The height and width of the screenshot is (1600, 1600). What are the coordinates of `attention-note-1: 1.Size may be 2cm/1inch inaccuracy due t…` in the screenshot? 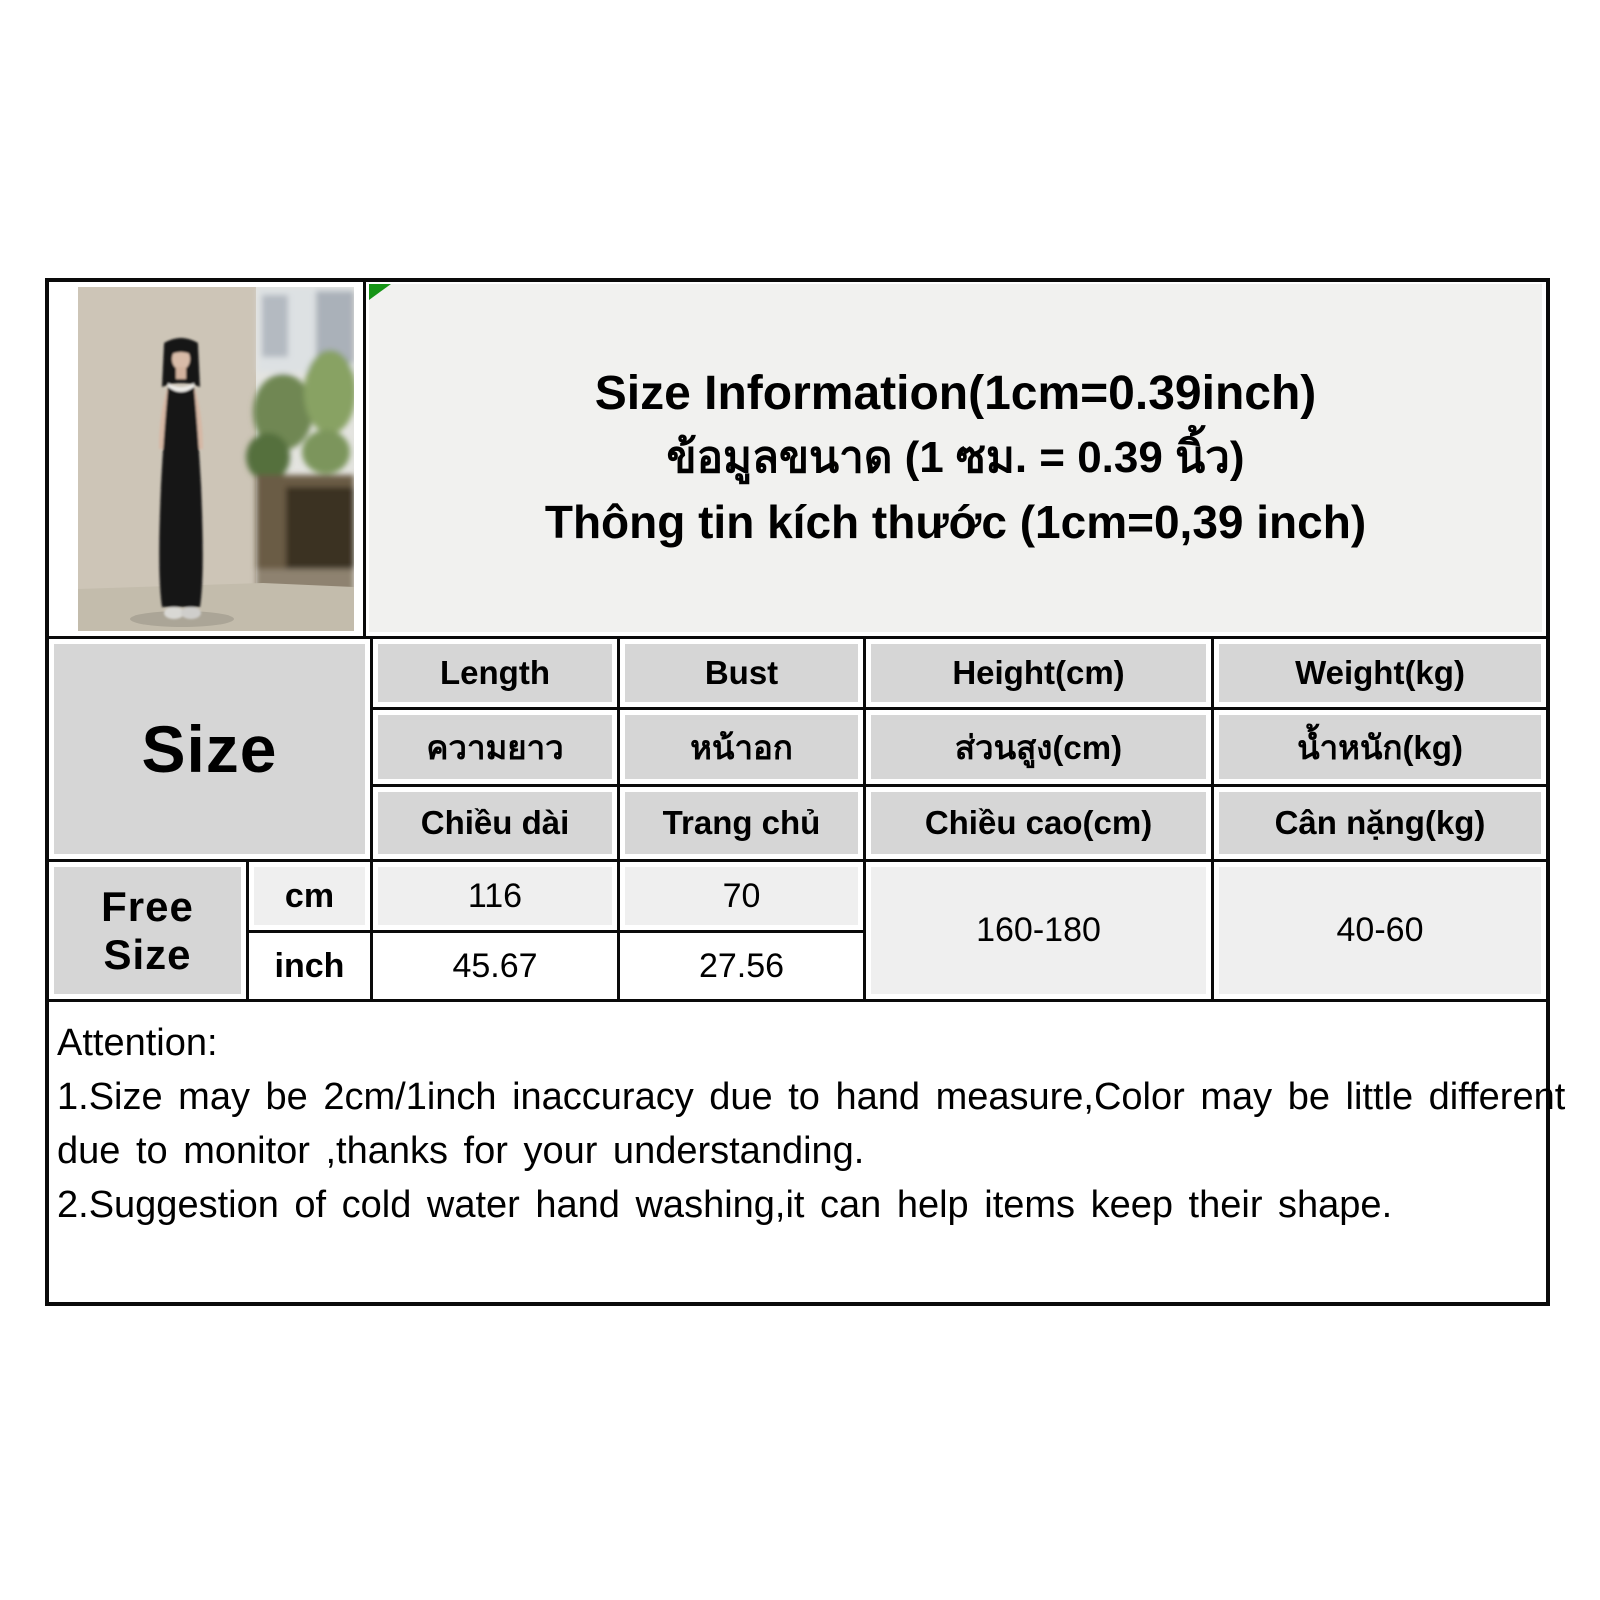 It's located at (811, 1097).